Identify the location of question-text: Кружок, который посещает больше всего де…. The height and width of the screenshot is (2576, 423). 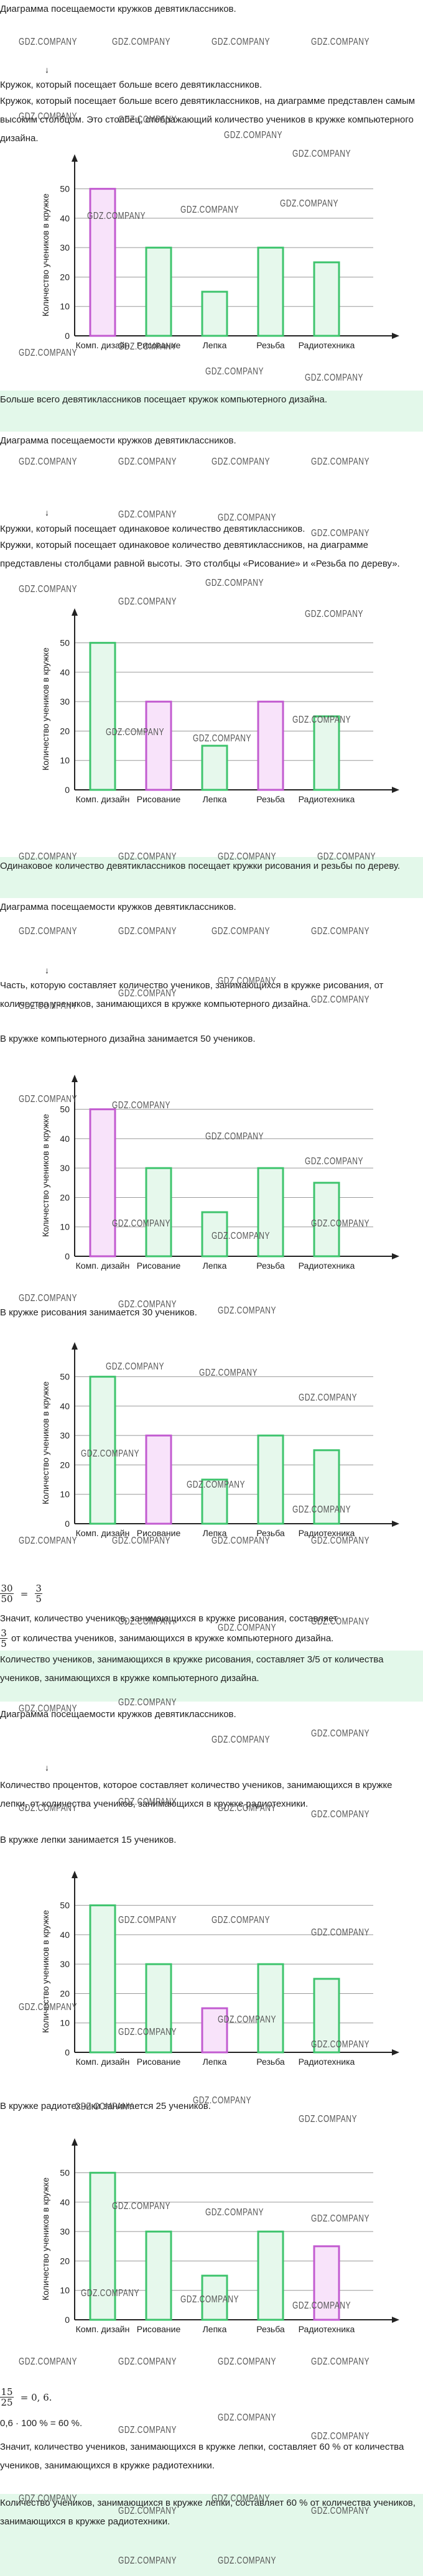
(131, 85).